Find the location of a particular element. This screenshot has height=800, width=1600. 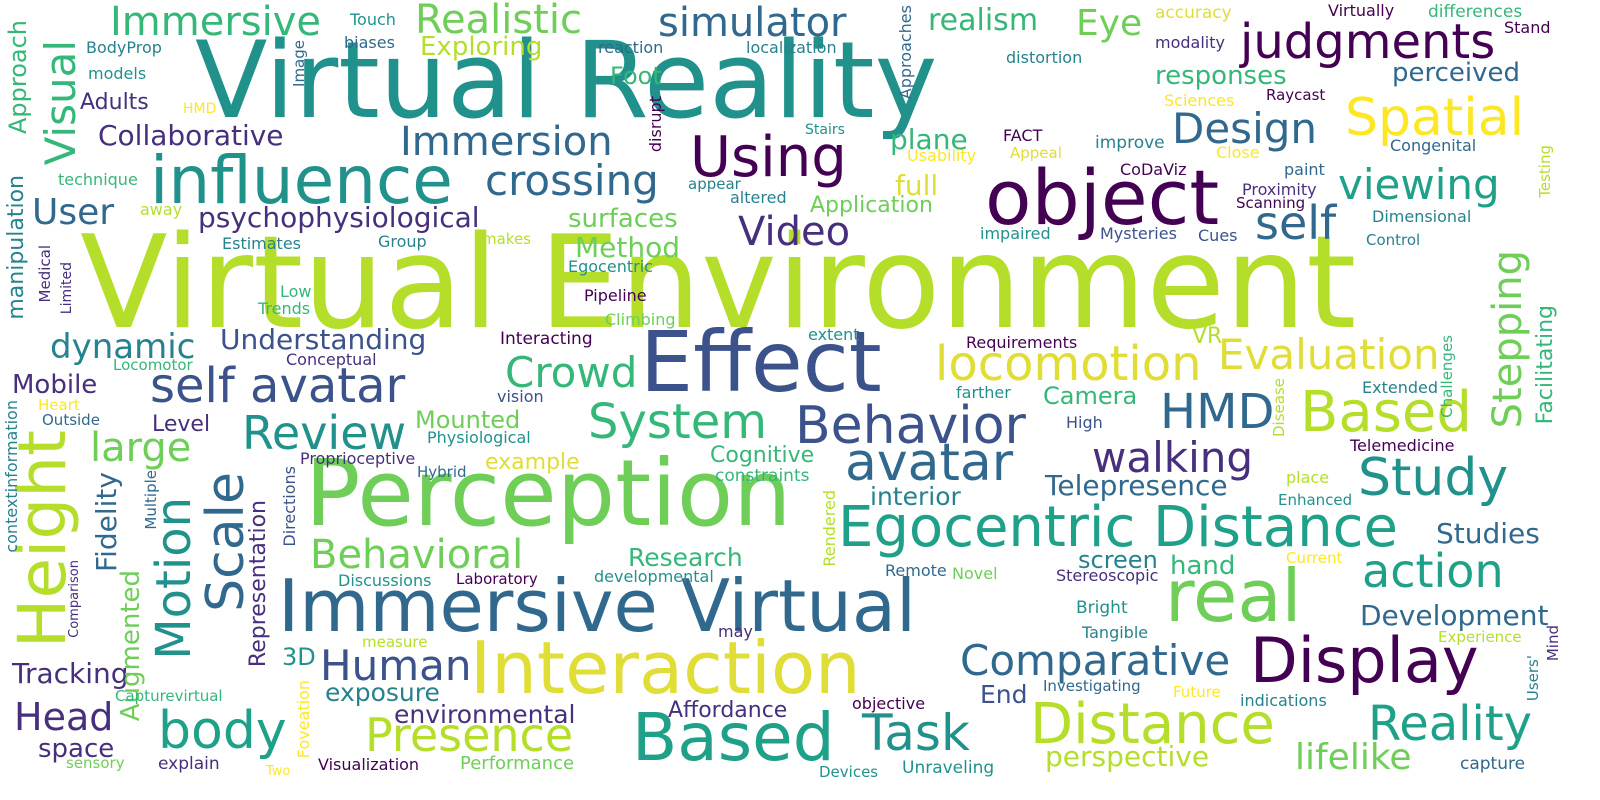

word-using: Using is located at coordinates (768, 157).